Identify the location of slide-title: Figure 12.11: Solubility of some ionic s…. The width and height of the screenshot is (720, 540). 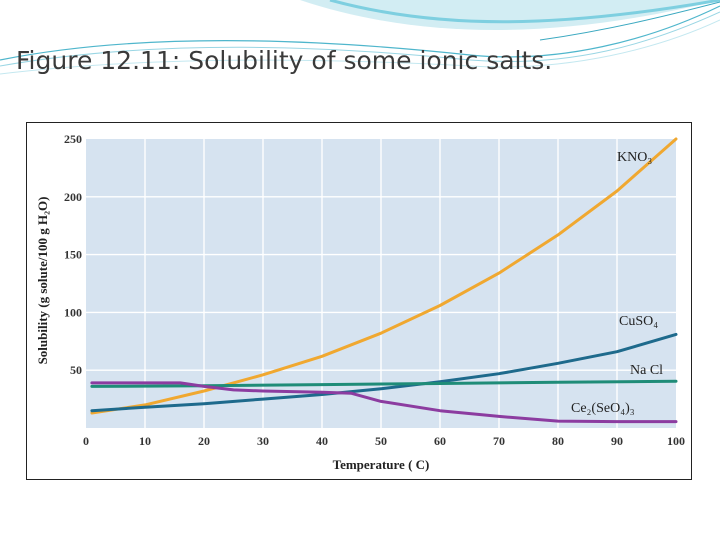
(284, 60).